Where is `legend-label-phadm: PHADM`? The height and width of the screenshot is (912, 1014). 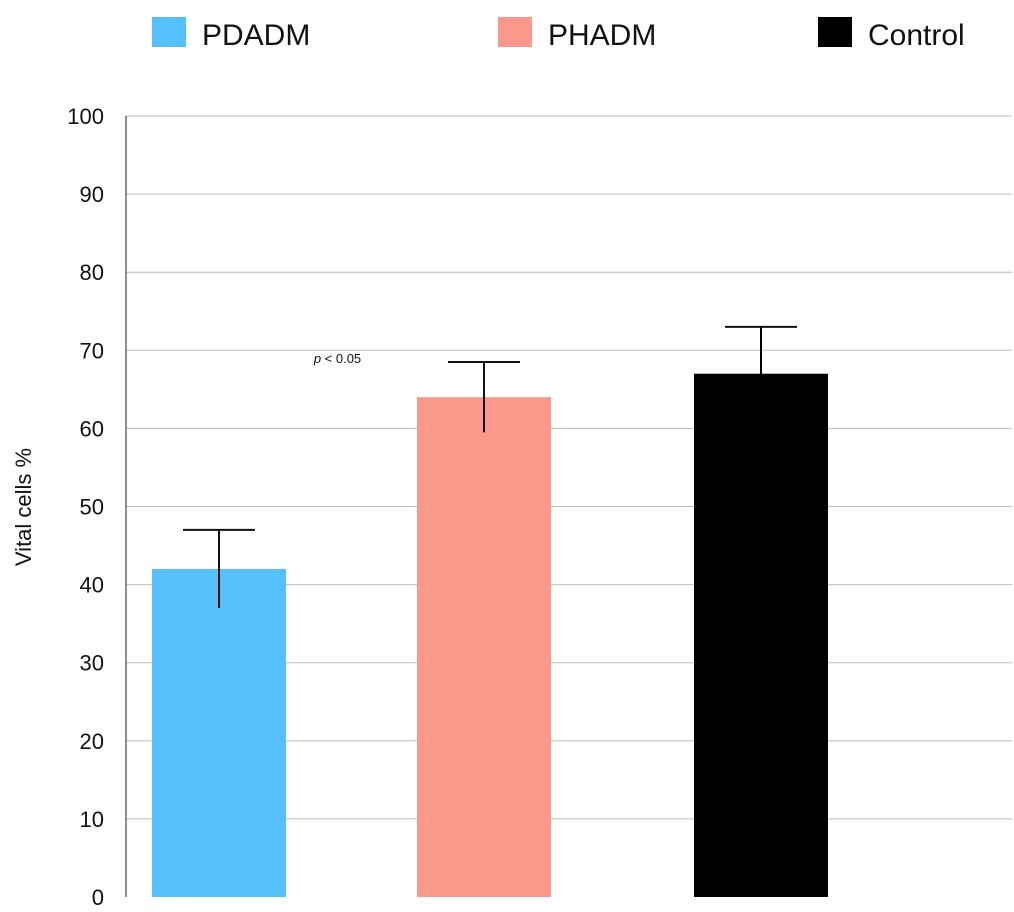 legend-label-phadm: PHADM is located at coordinates (602, 35).